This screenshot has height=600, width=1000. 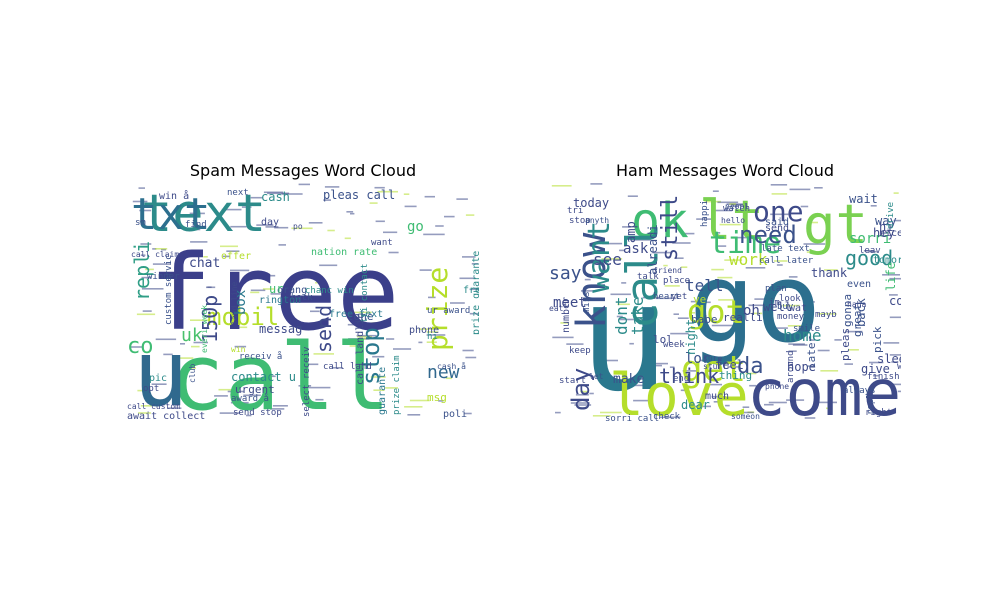 What do you see at coordinates (637, 315) in the screenshot?
I see `word-cloud-word: take` at bounding box center [637, 315].